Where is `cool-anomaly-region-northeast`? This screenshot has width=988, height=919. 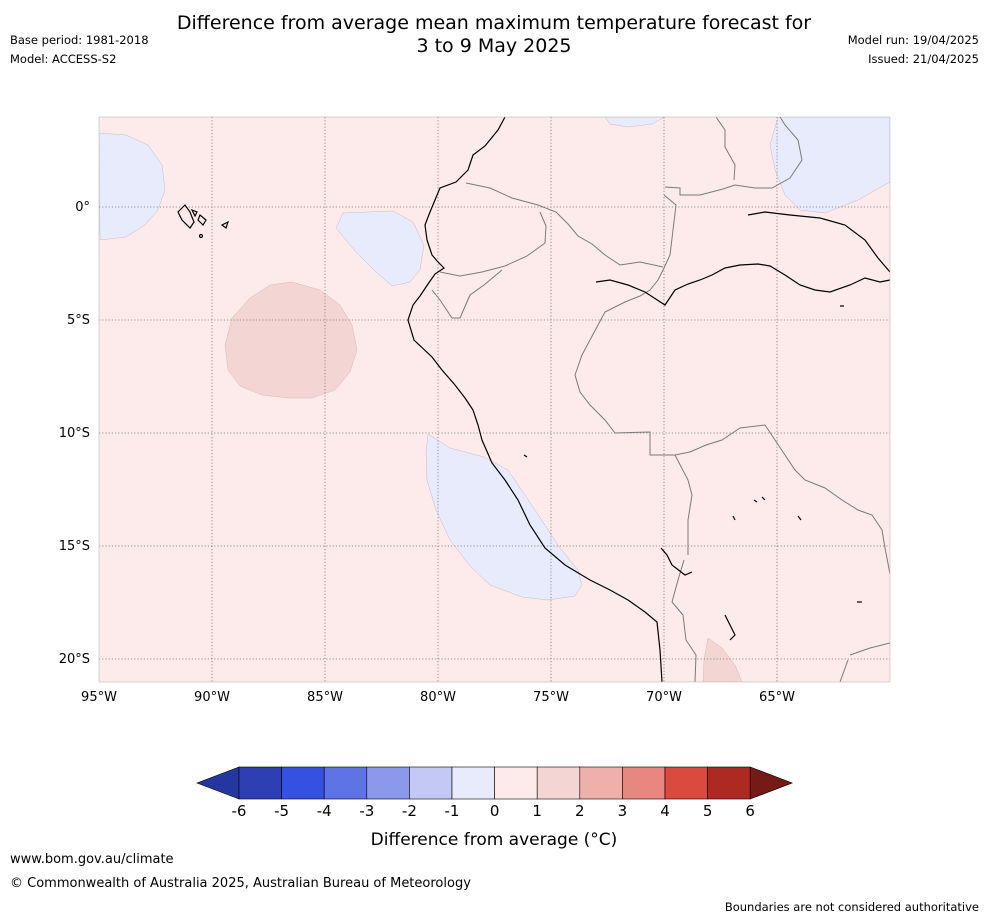
cool-anomaly-region-northeast is located at coordinates (829, 165).